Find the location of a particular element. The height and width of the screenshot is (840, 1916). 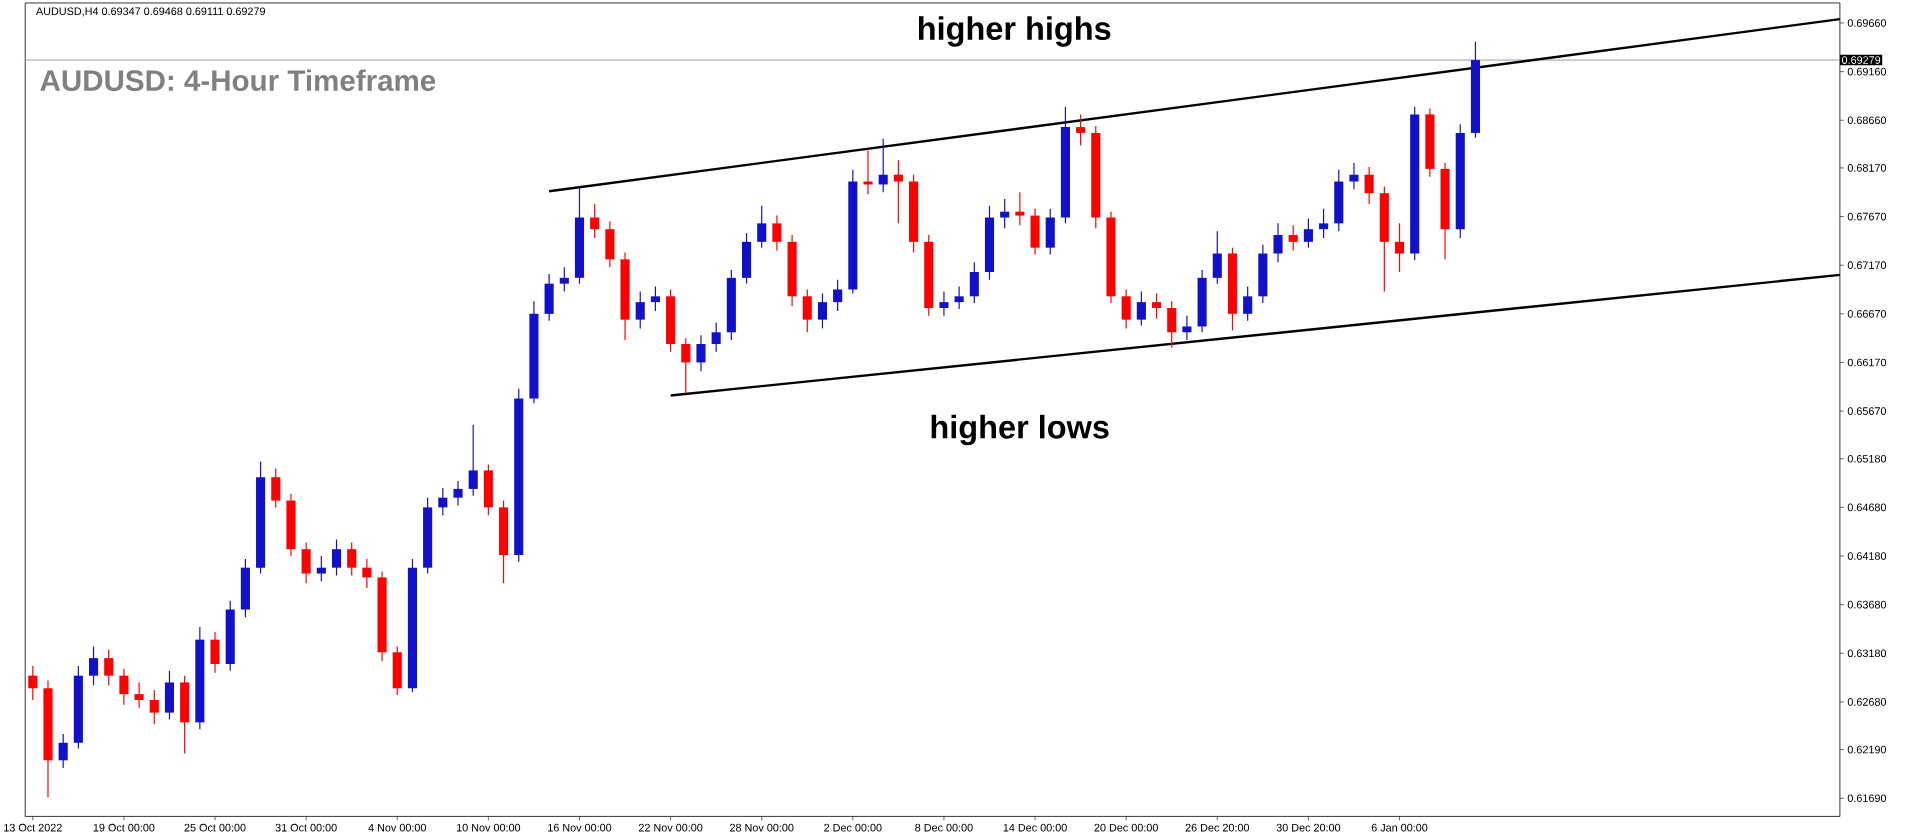

y-tick-label: 0.67170 is located at coordinates (1867, 265).